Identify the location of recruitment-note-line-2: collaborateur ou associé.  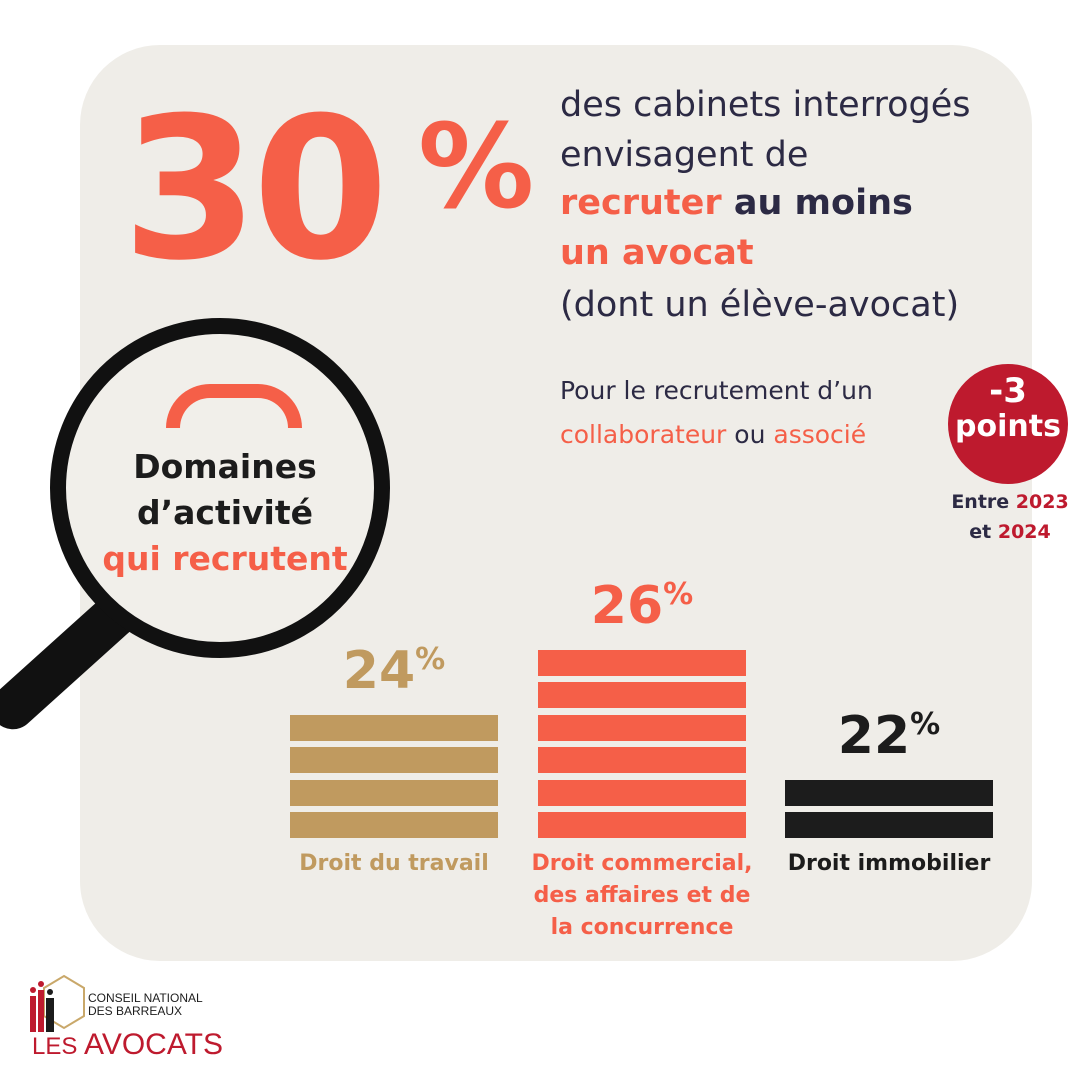
(713, 434).